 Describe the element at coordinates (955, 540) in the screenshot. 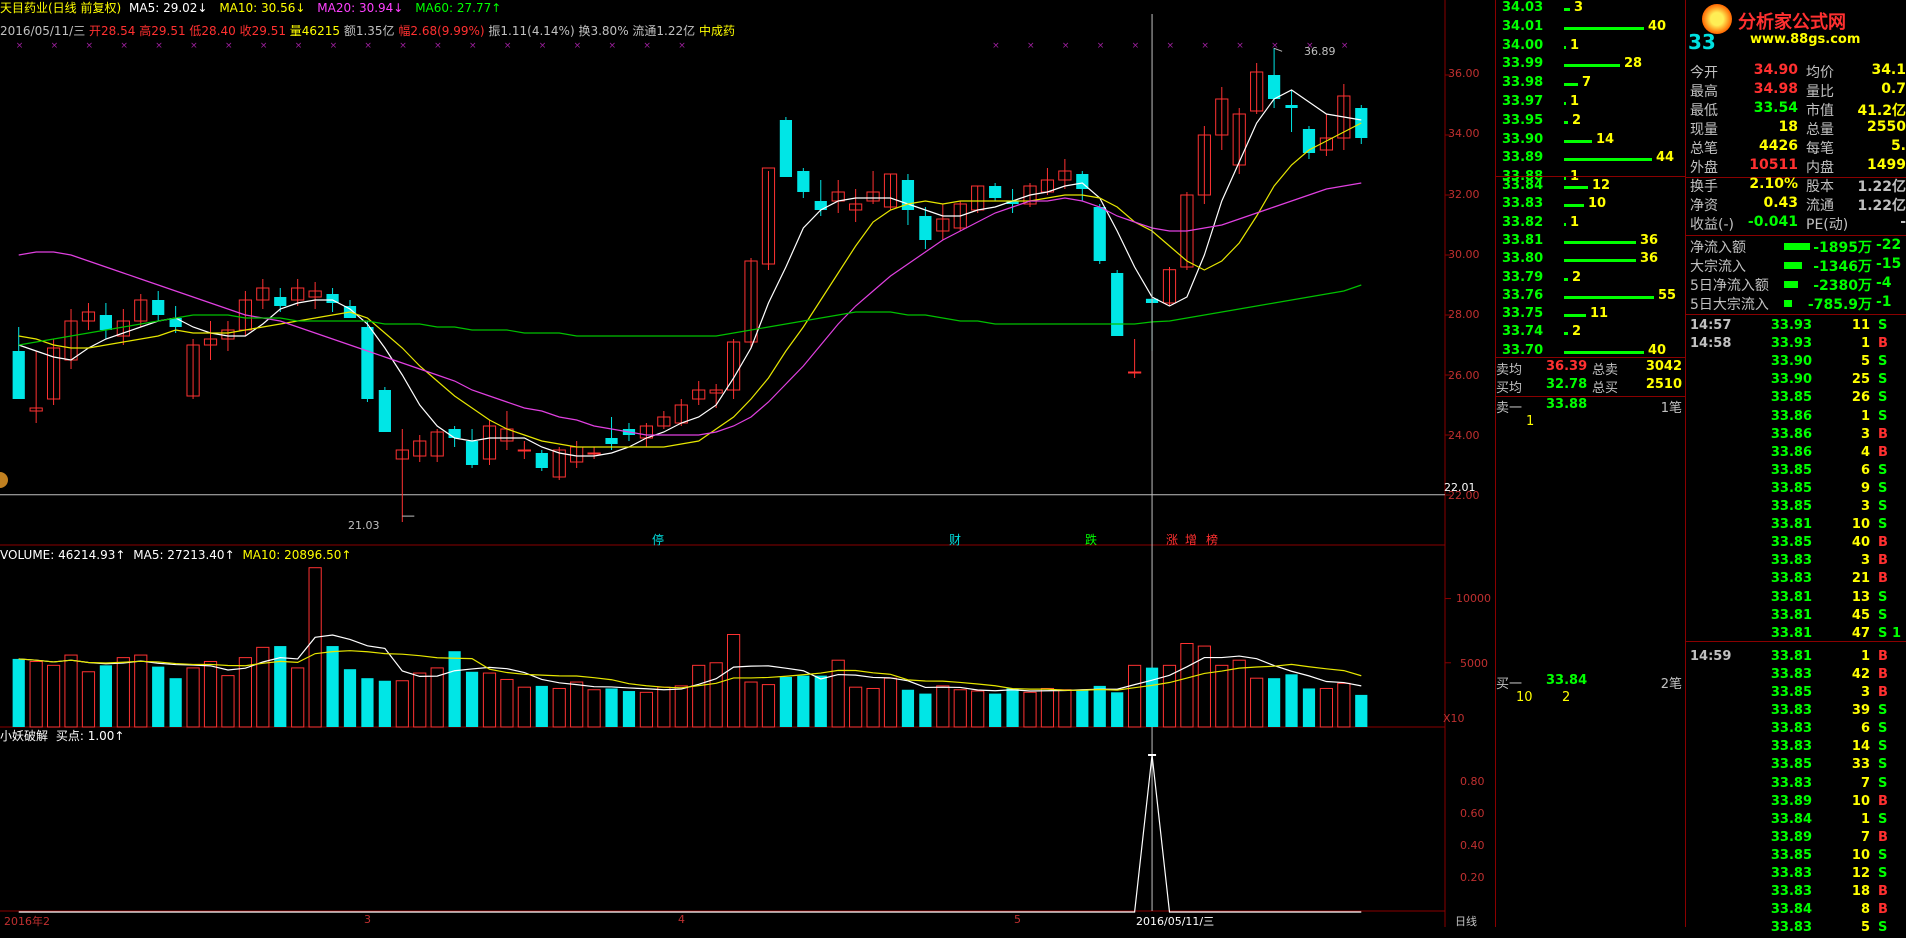

I see `event-mark-finance: 财` at that location.